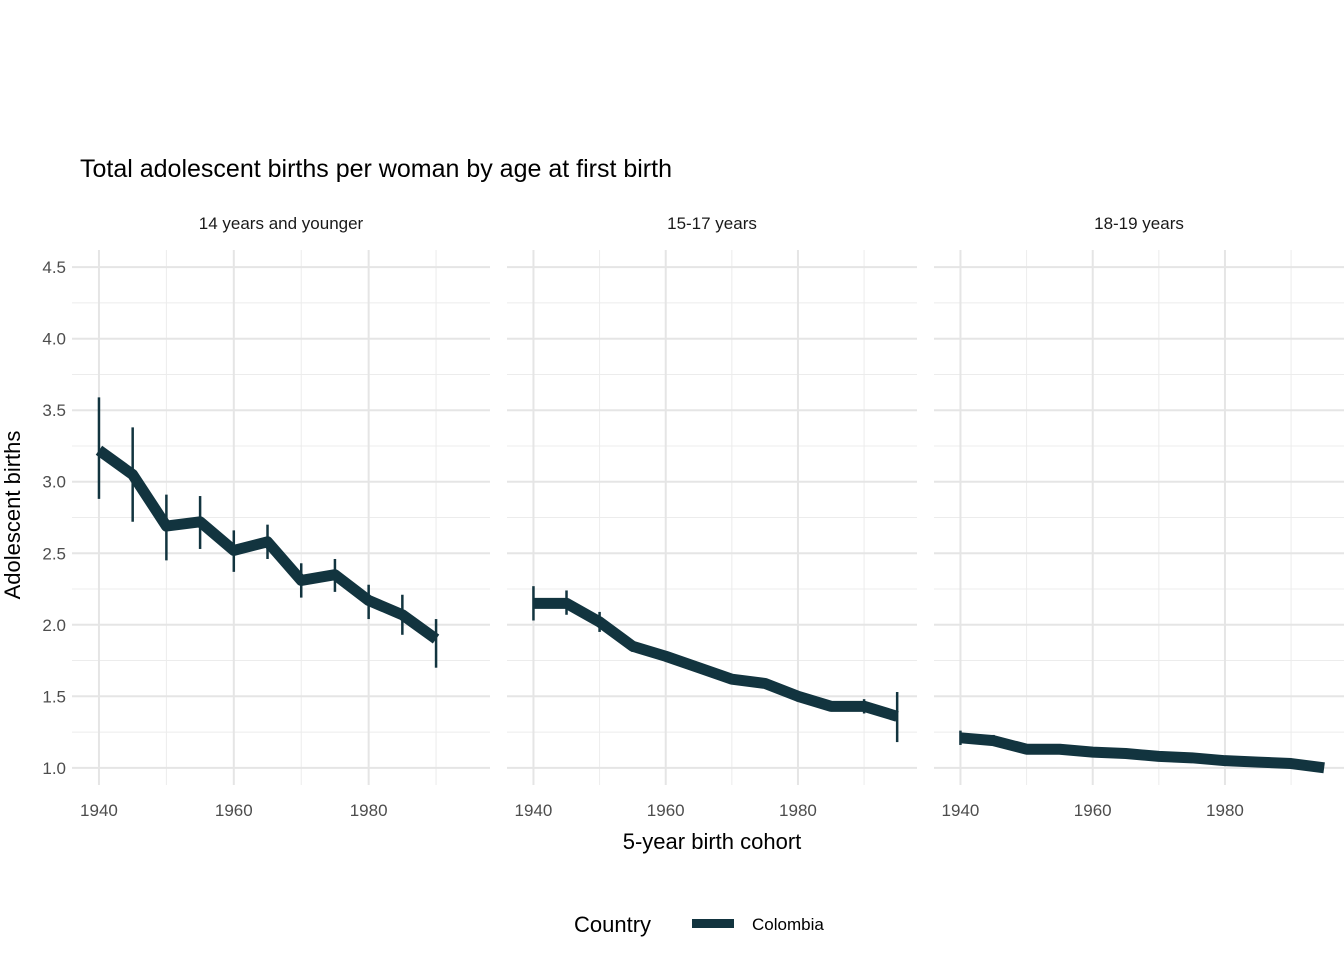 The image size is (1344, 965). What do you see at coordinates (54, 553) in the screenshot?
I see `y-tick-label: 2.5` at bounding box center [54, 553].